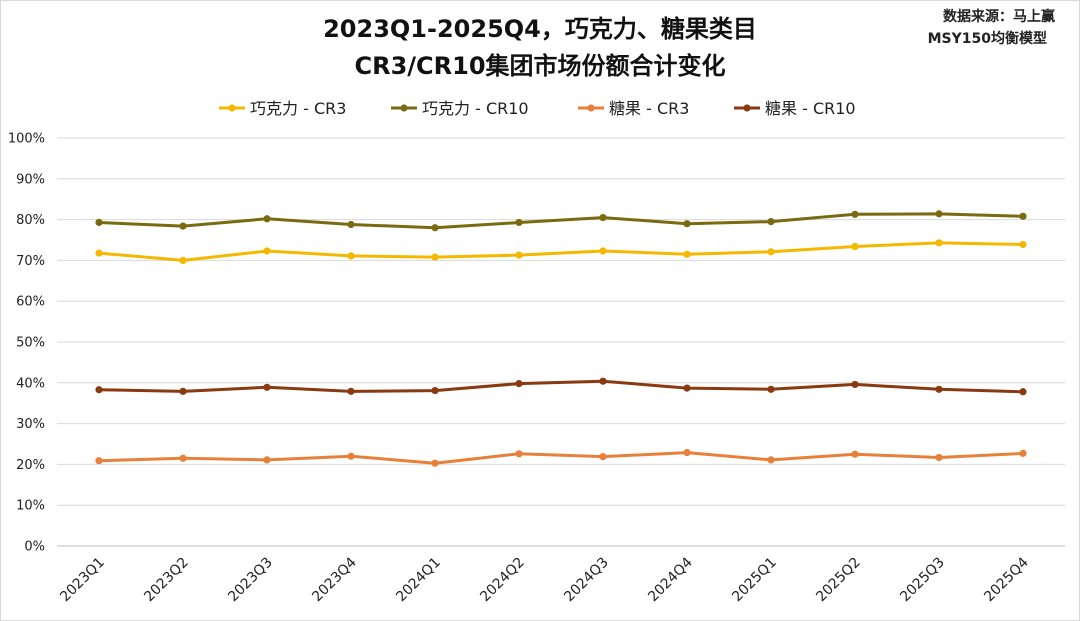  What do you see at coordinates (537, 108) in the screenshot?
I see `legend: 巧克力 - CR3 巧克力 - CR10 糖果 - CR3 糖果 - CR10` at bounding box center [537, 108].